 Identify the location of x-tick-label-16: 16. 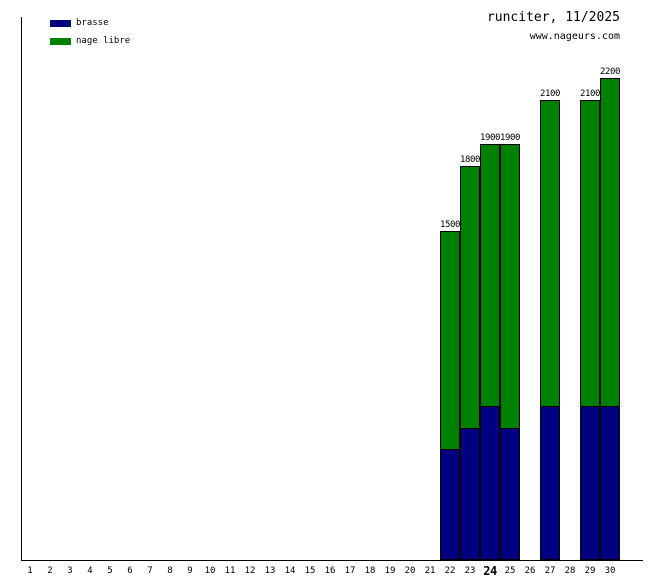
(330, 571).